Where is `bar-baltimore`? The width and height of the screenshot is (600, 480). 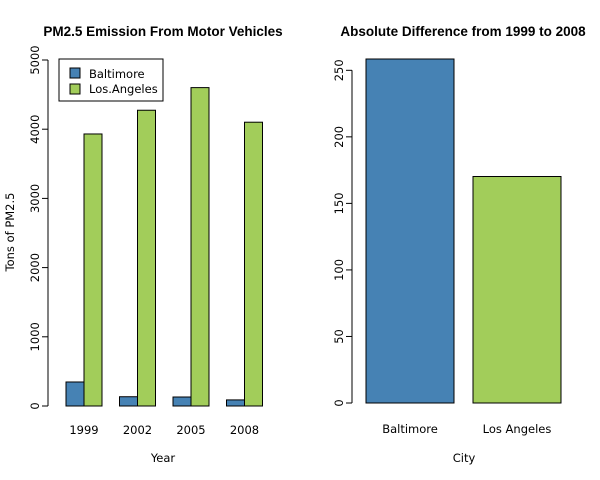
bar-baltimore is located at coordinates (410, 231).